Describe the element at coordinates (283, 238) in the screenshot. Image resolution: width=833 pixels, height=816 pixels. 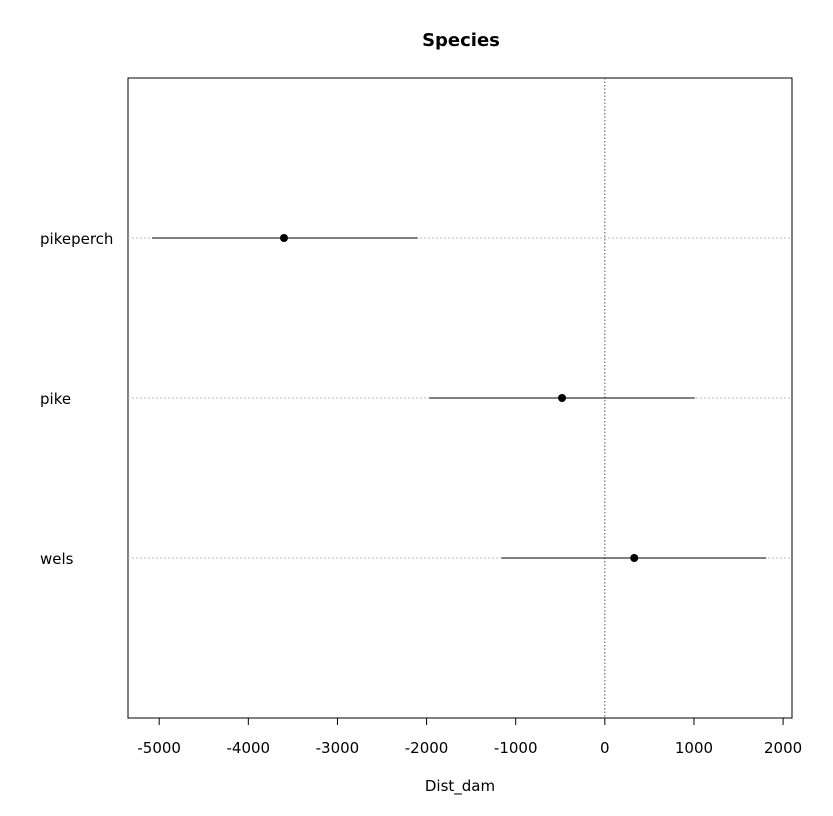
I see `point-pikeperch` at that location.